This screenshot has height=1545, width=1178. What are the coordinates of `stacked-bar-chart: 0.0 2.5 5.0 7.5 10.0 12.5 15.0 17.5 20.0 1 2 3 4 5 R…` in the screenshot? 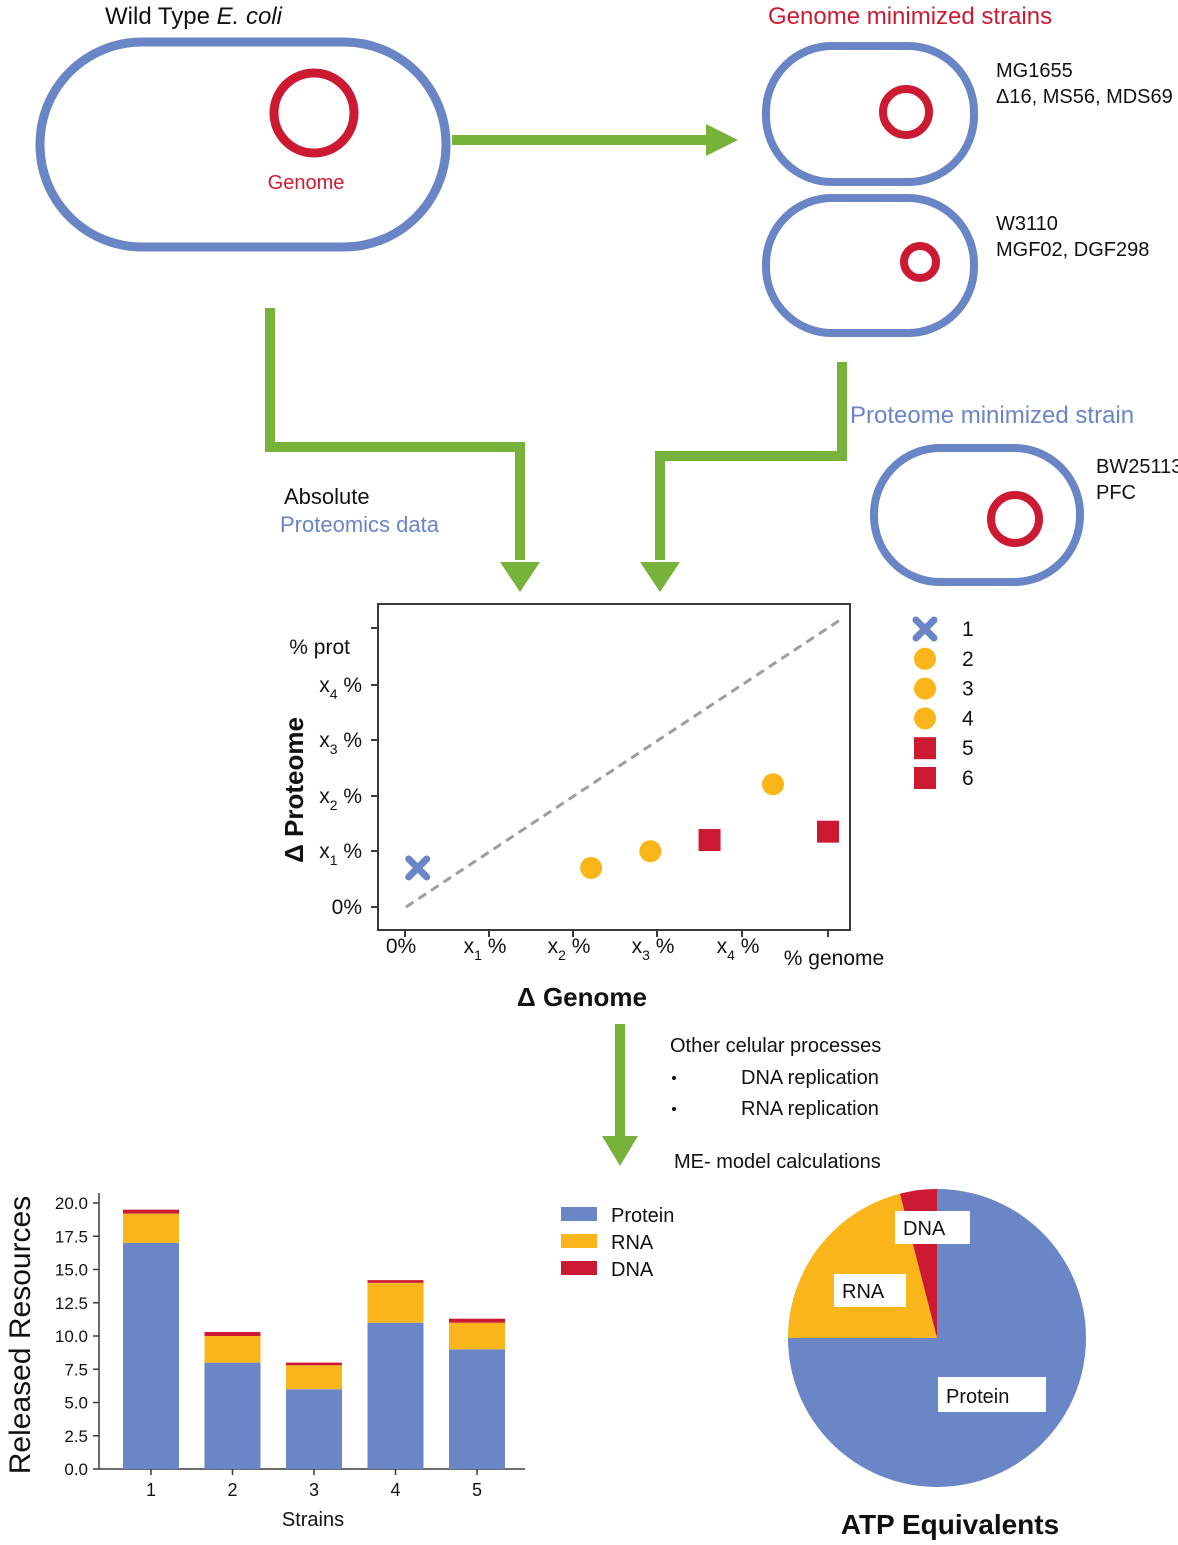 It's located at (264, 1362).